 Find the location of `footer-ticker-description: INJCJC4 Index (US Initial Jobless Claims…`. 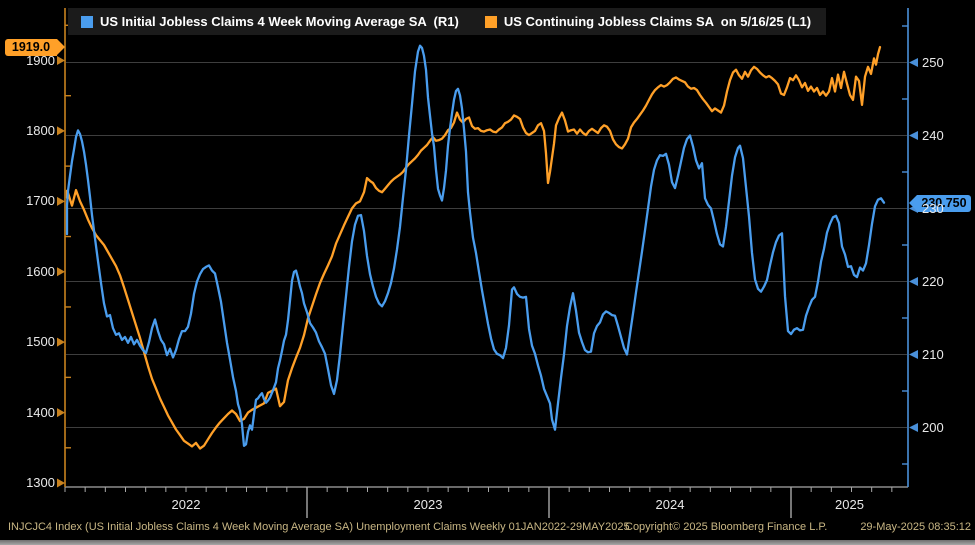

footer-ticker-description: INJCJC4 Index (US Initial Jobless Claims… is located at coordinates (319, 527).